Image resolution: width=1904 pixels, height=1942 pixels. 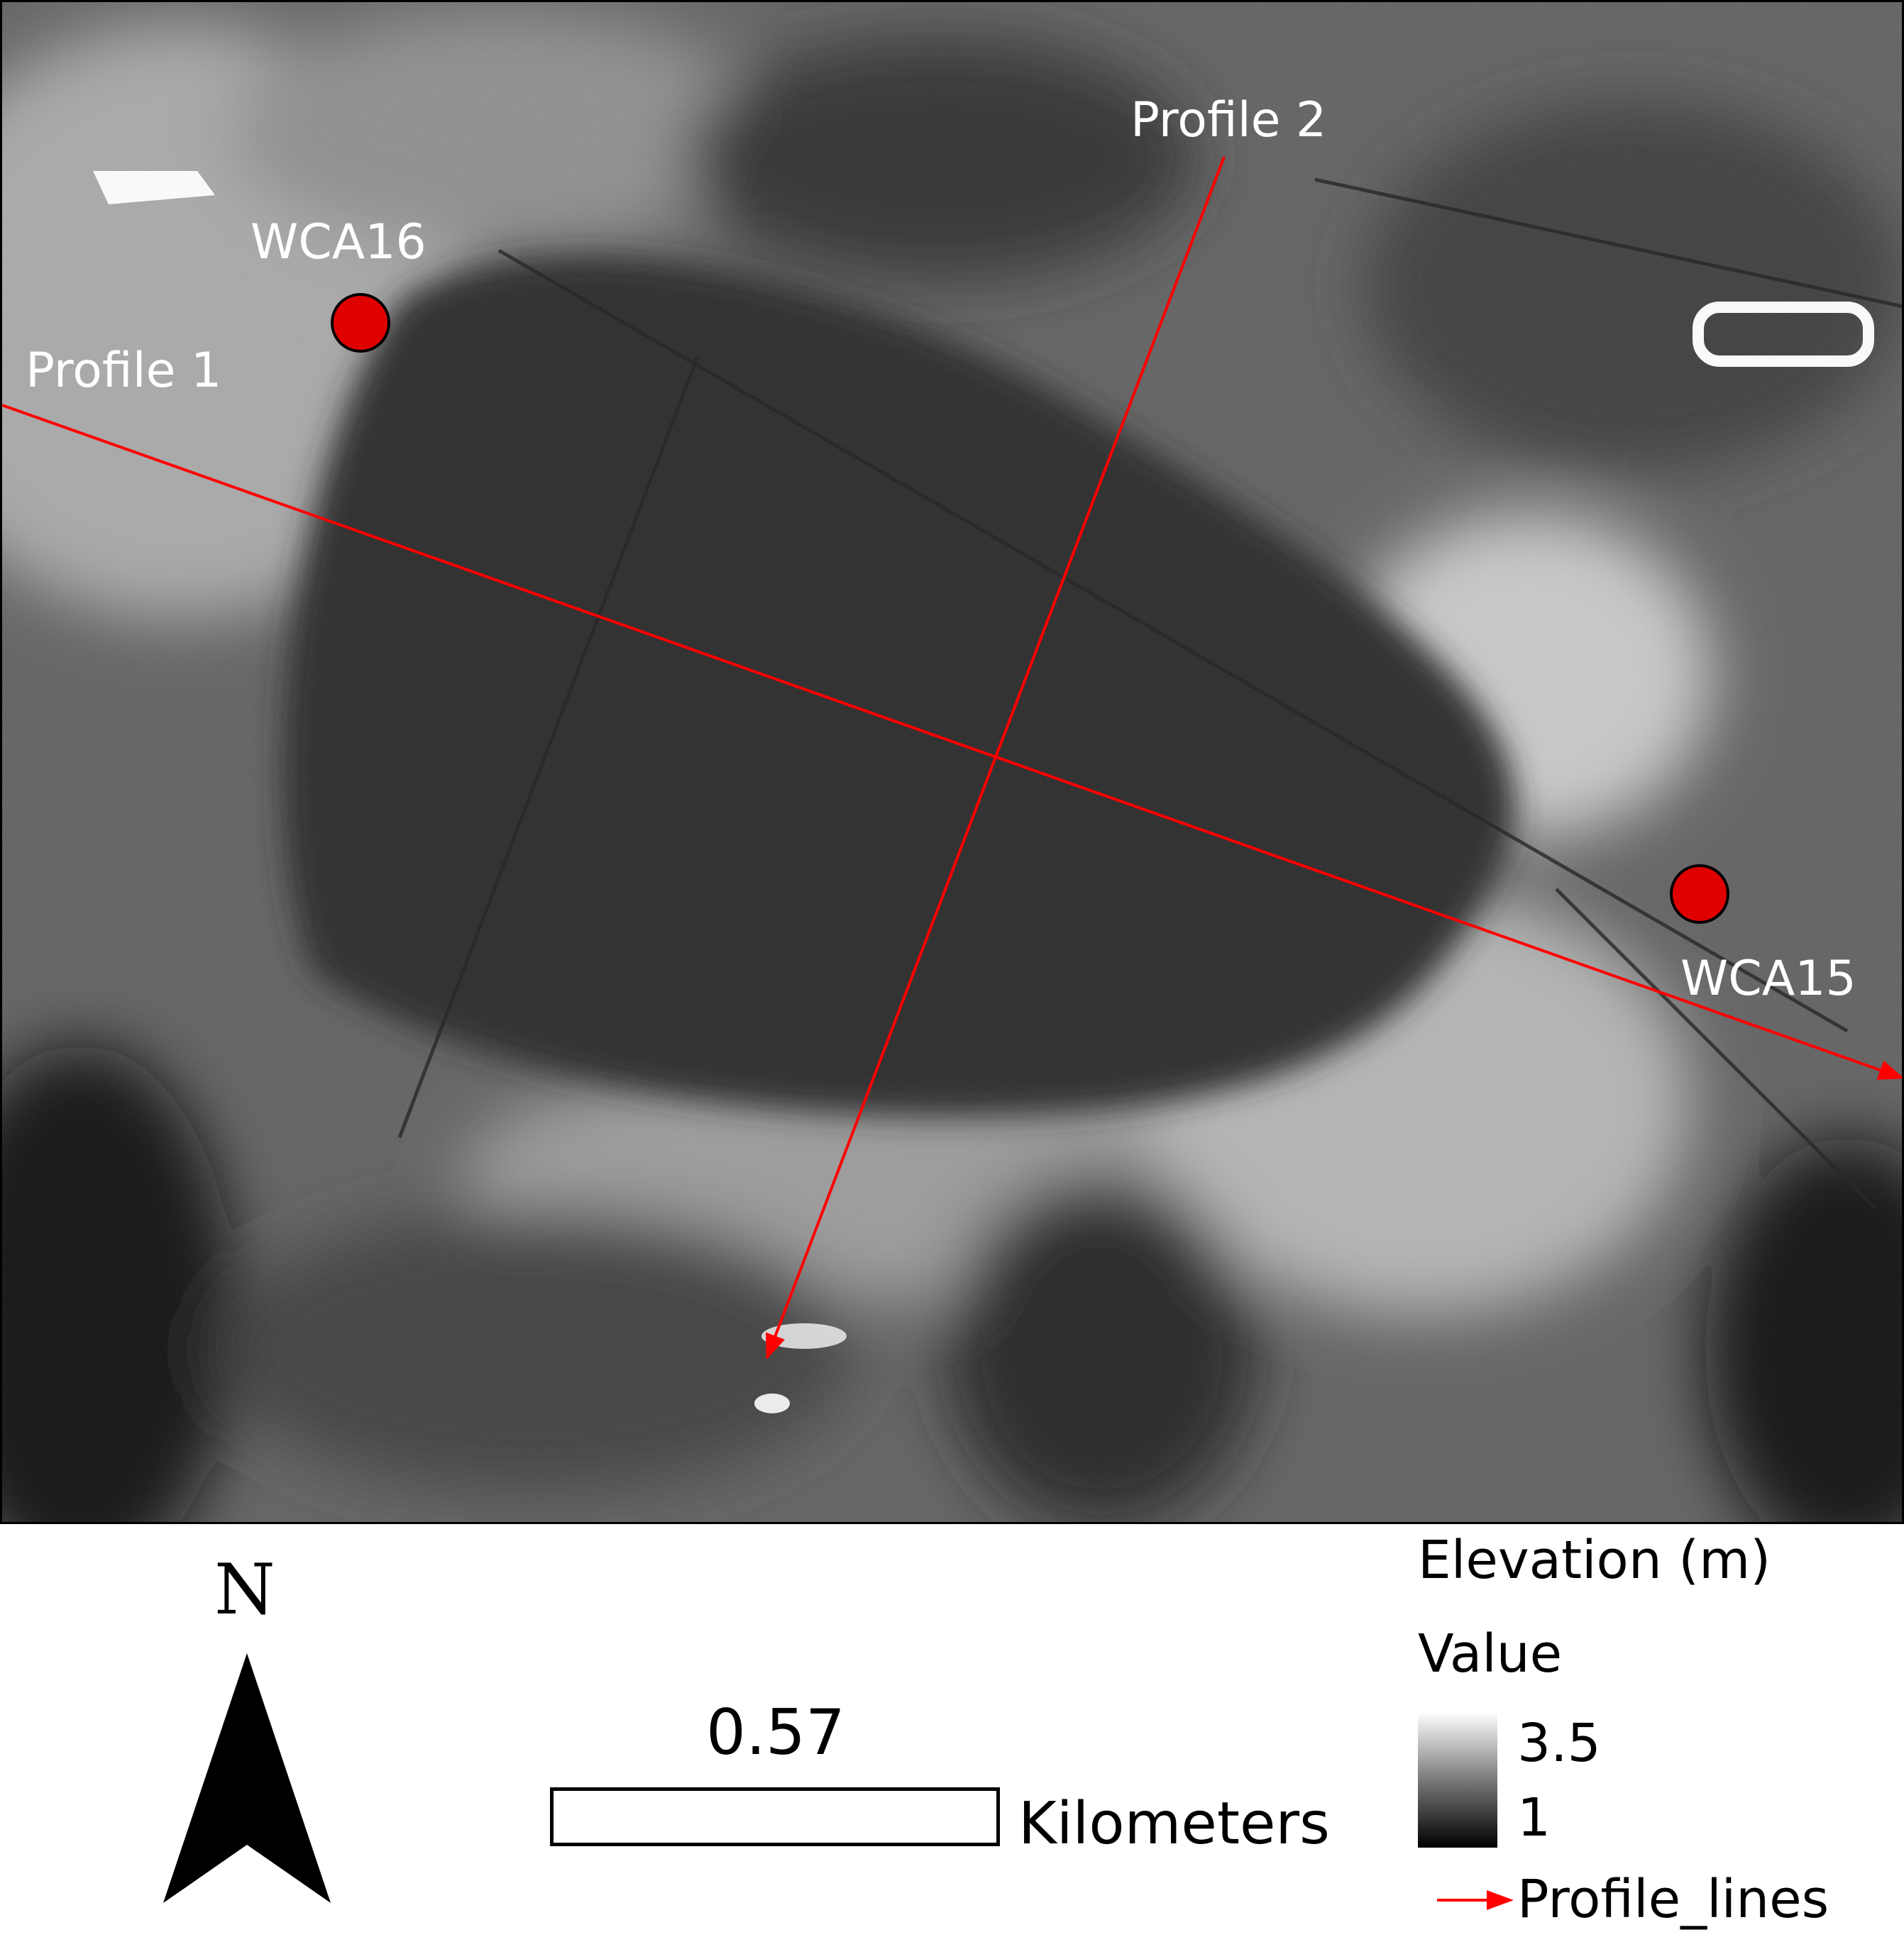 What do you see at coordinates (1228, 120) in the screenshot?
I see `profile-2-label: Profile 2` at bounding box center [1228, 120].